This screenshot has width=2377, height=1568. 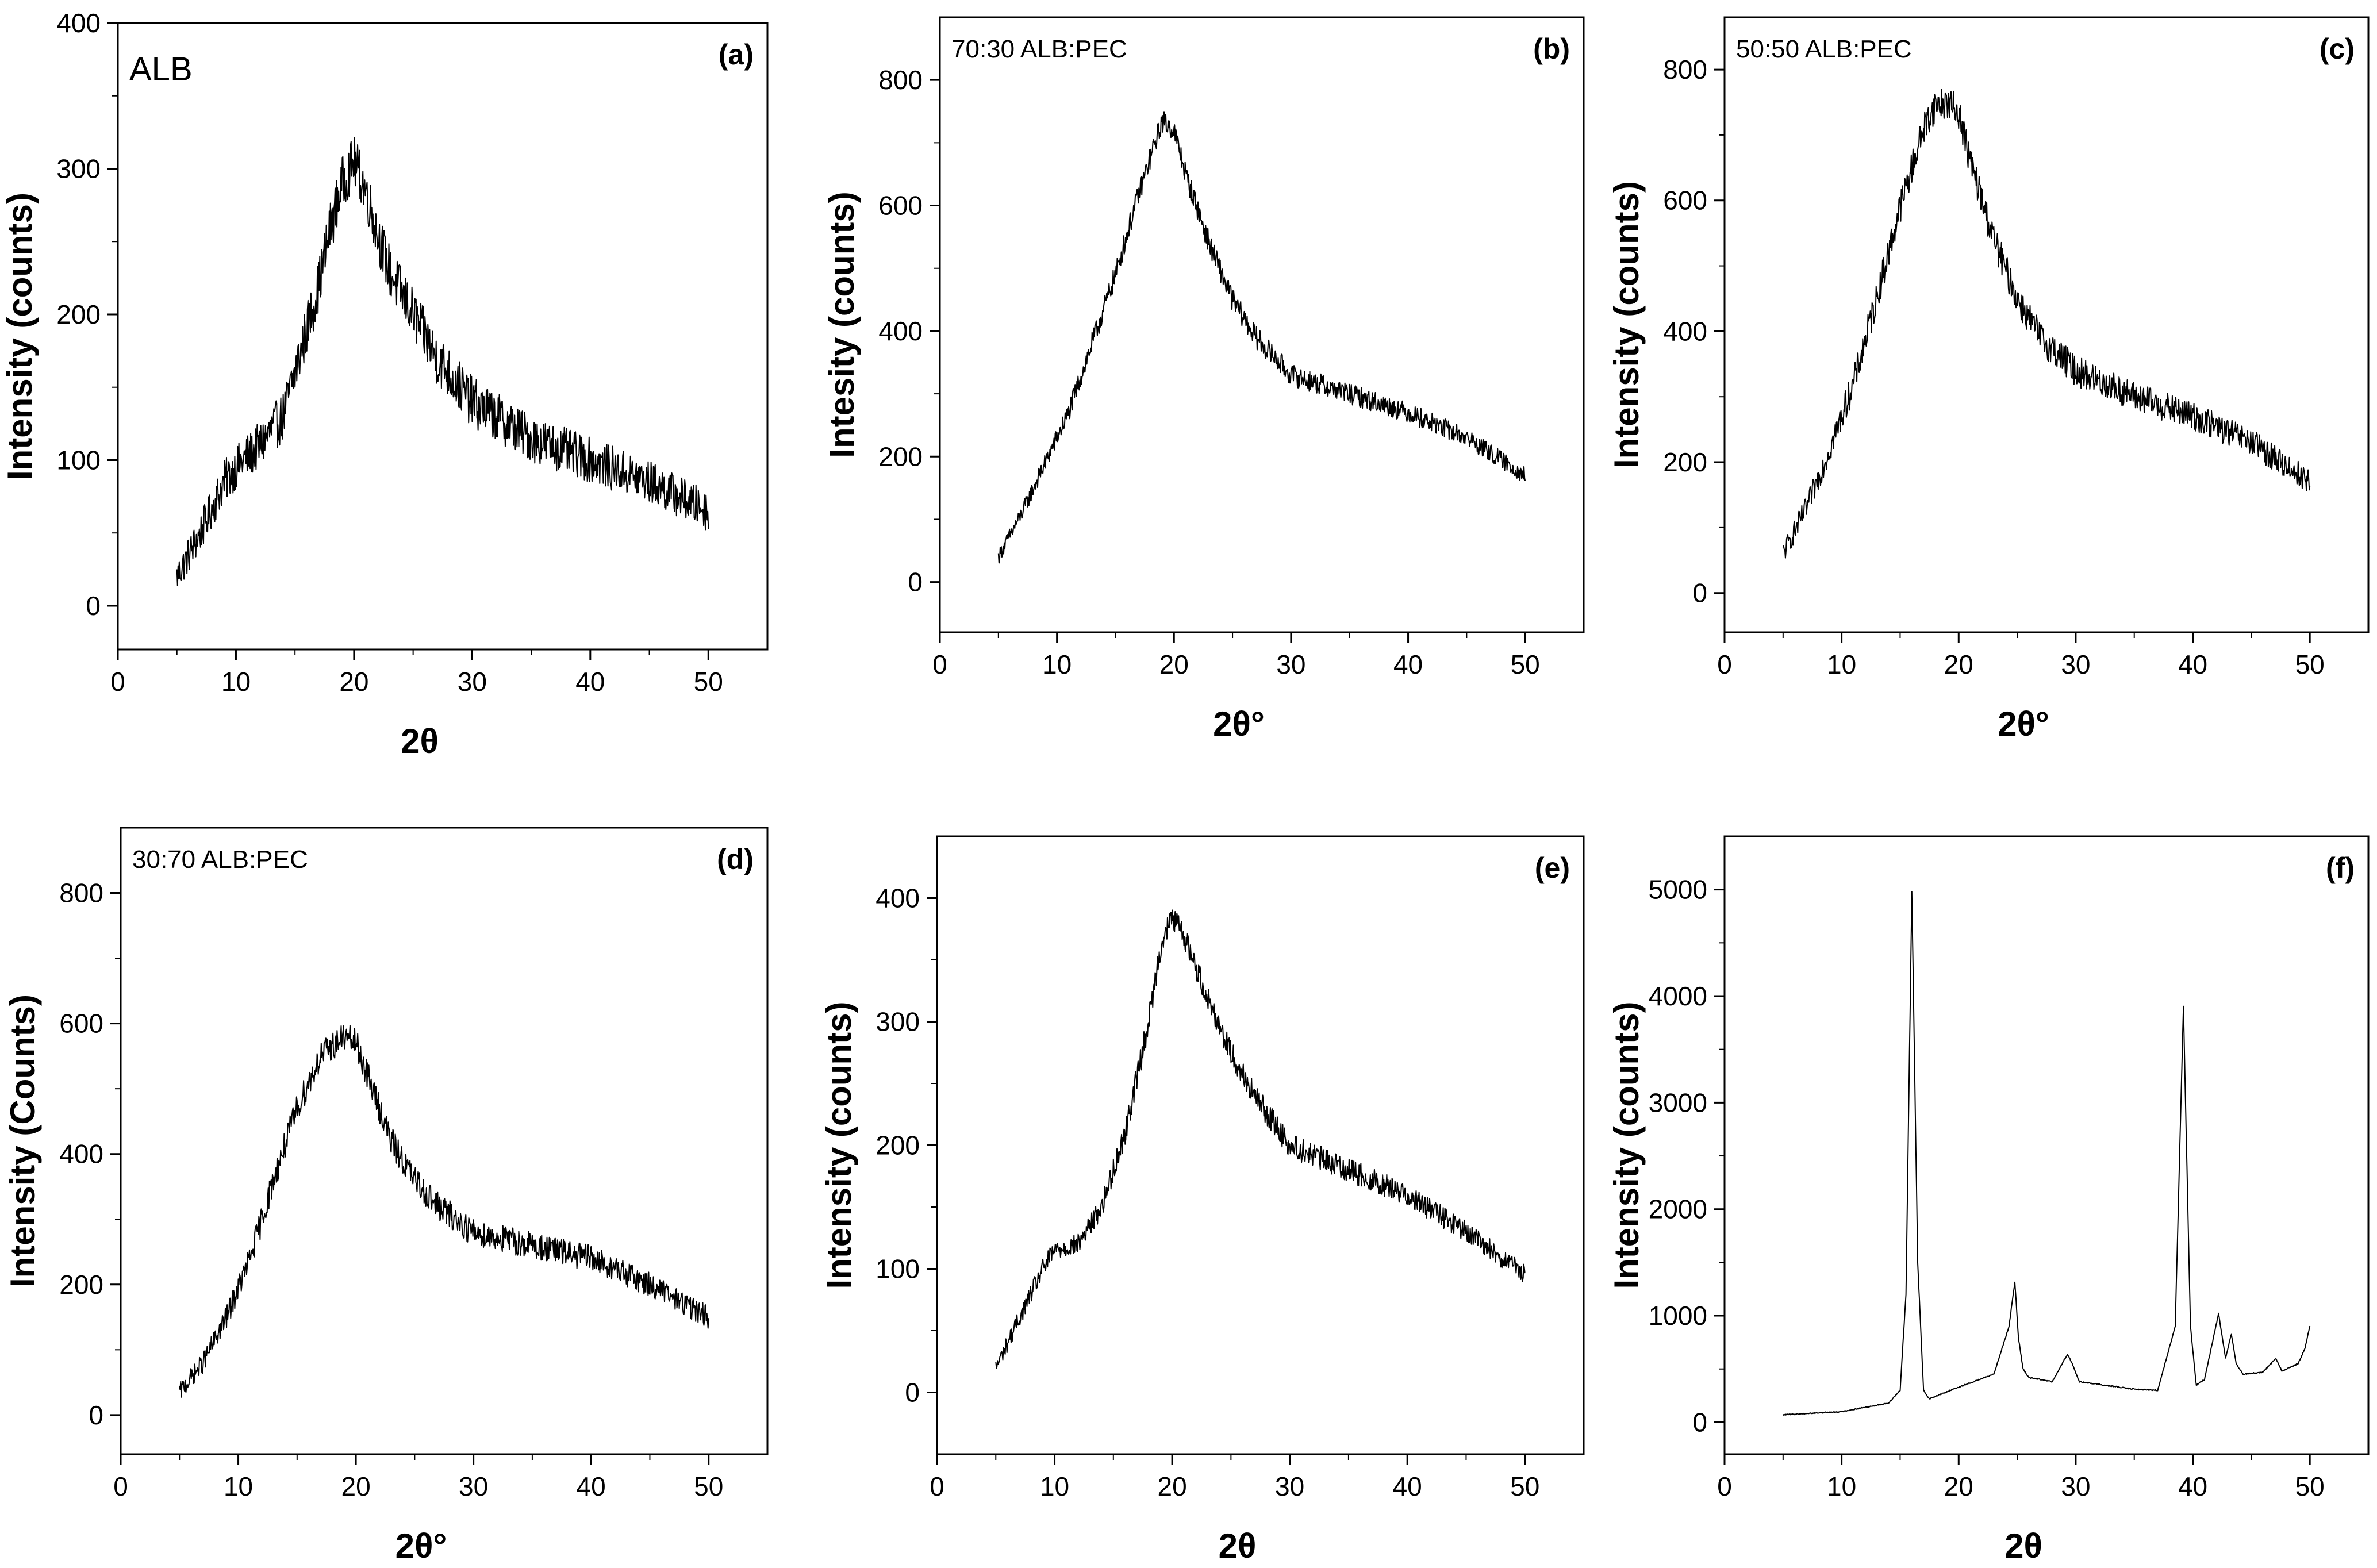 What do you see at coordinates (1552, 49) in the screenshot?
I see `panel-label: (b)` at bounding box center [1552, 49].